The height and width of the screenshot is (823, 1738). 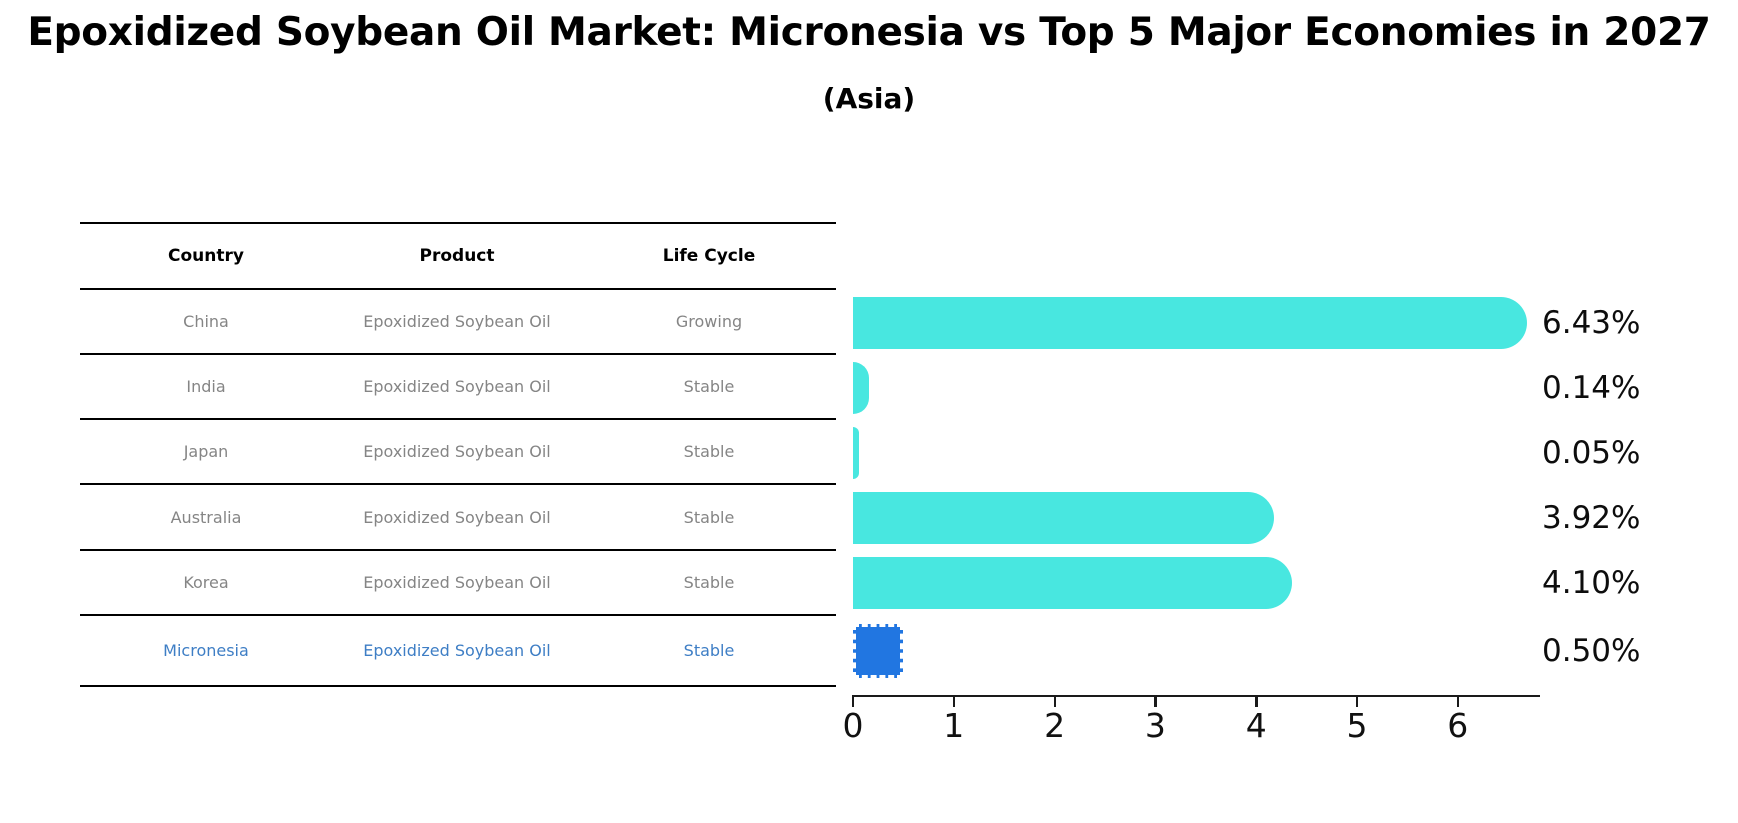 I want to click on x-axis-tick-label: 5, so click(x=1357, y=725).